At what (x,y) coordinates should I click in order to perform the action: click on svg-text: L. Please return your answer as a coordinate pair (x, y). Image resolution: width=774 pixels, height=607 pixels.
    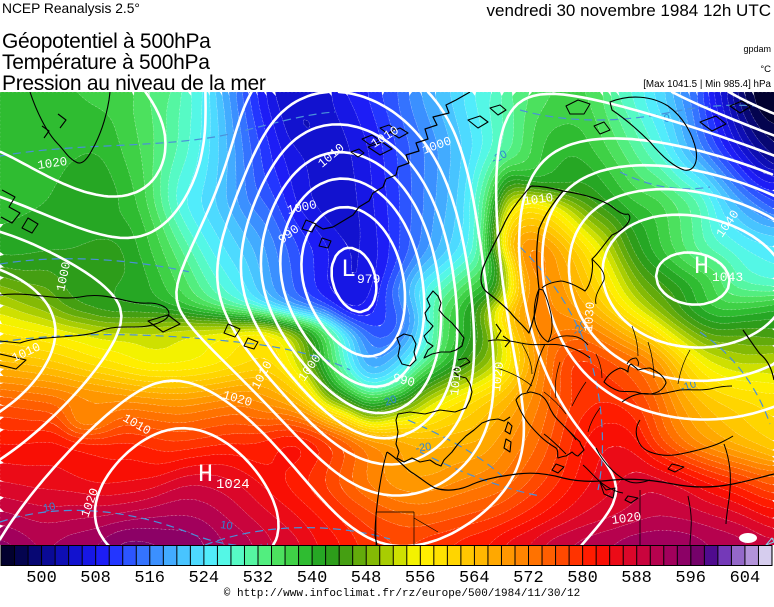
    Looking at the image, I should click on (348, 269).